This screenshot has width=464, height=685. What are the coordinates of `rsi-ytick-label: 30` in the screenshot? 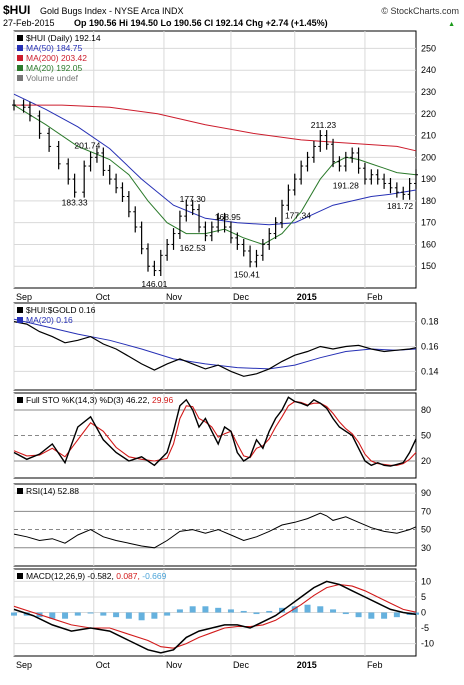 It's located at (426, 548).